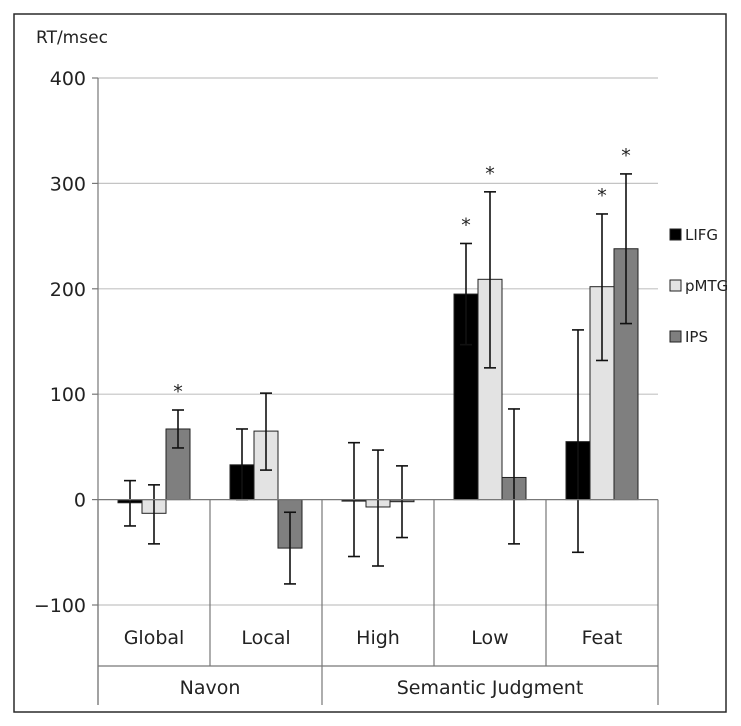  I want to click on y-tick-label: 400, so click(68, 79).